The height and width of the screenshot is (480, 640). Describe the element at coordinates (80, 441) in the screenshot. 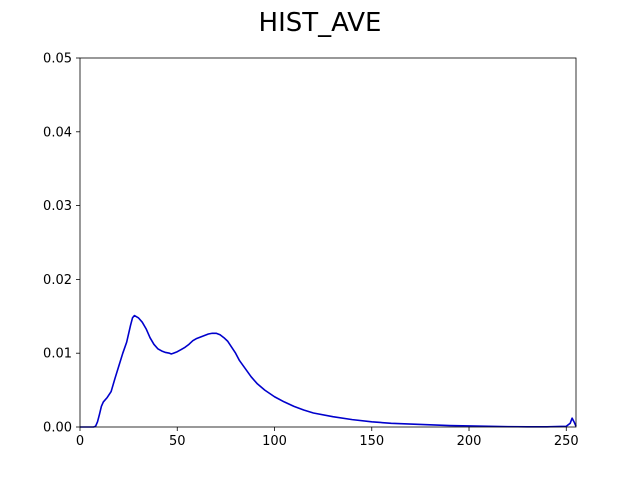

I see `x-tick-label: 0` at that location.